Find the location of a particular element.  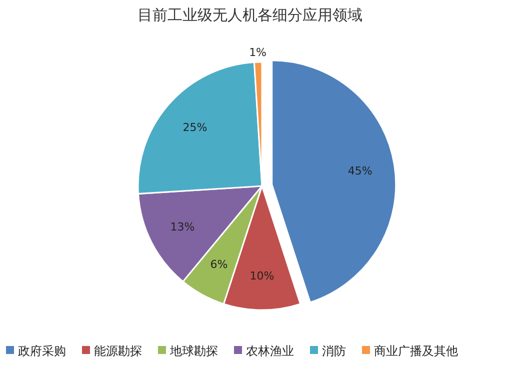

data-label: 45% is located at coordinates (360, 171).